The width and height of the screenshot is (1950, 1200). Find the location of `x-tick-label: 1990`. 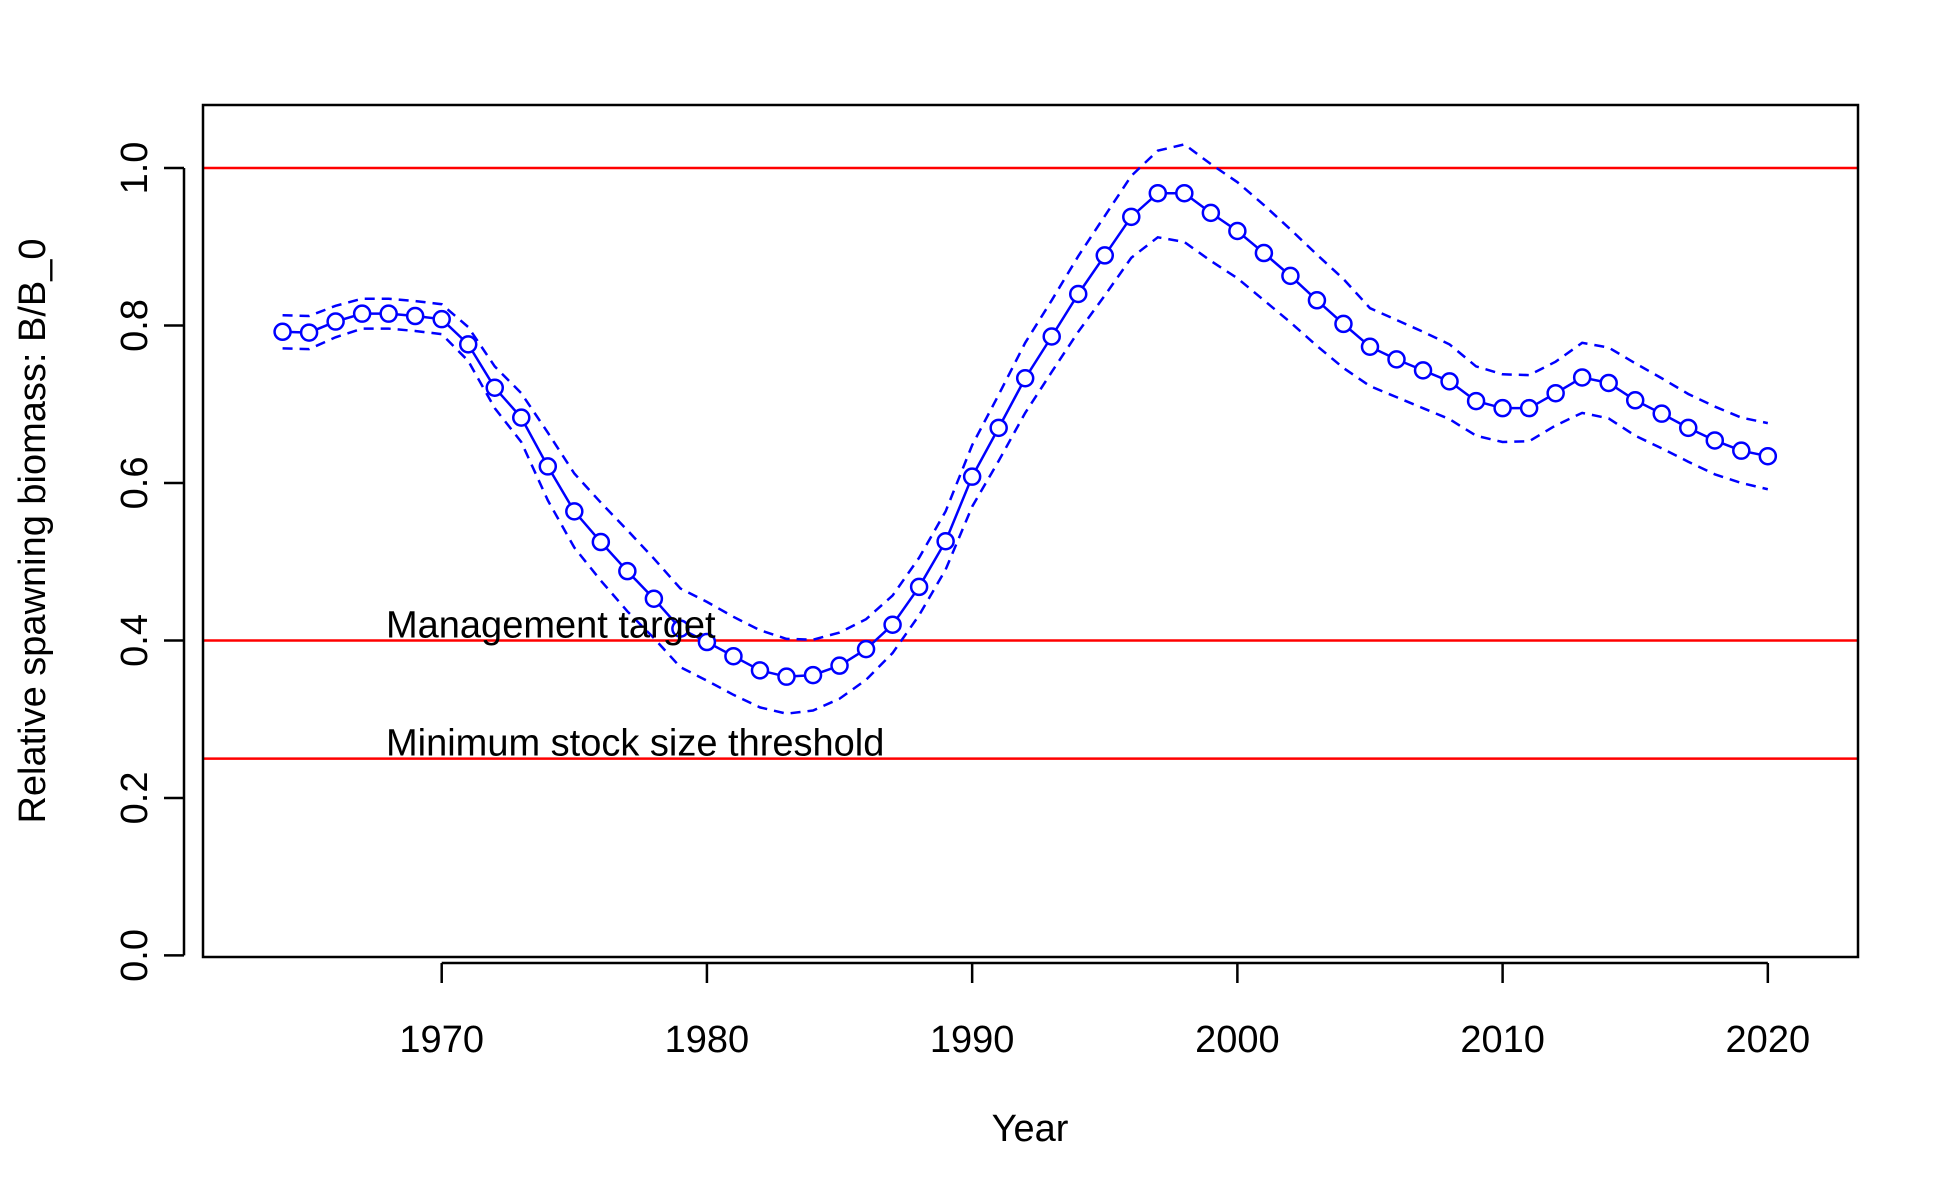

x-tick-label: 1990 is located at coordinates (972, 1040).